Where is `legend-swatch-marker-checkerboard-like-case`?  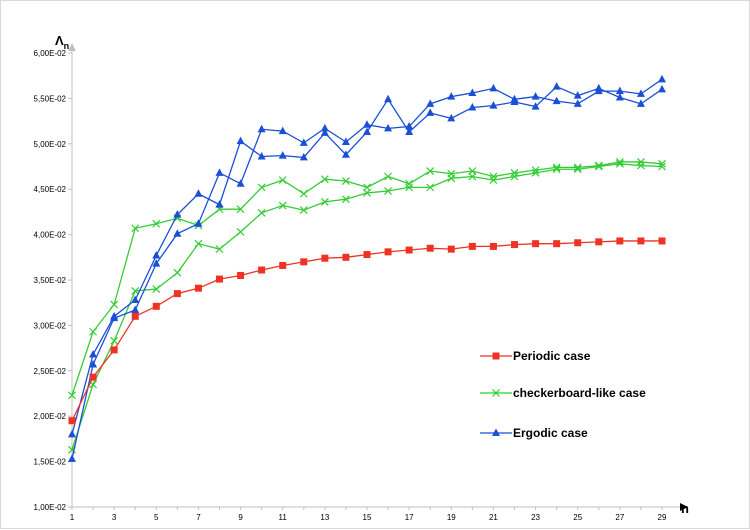
legend-swatch-marker-checkerboard-like-case is located at coordinates (496, 393).